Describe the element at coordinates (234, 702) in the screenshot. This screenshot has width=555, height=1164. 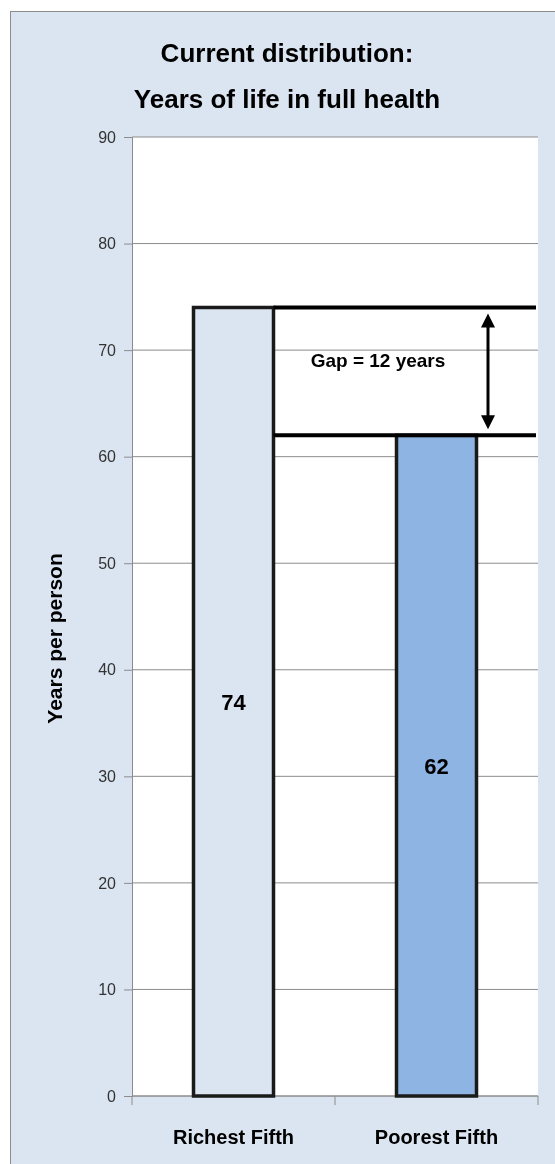
I see `data-label: 74` at that location.